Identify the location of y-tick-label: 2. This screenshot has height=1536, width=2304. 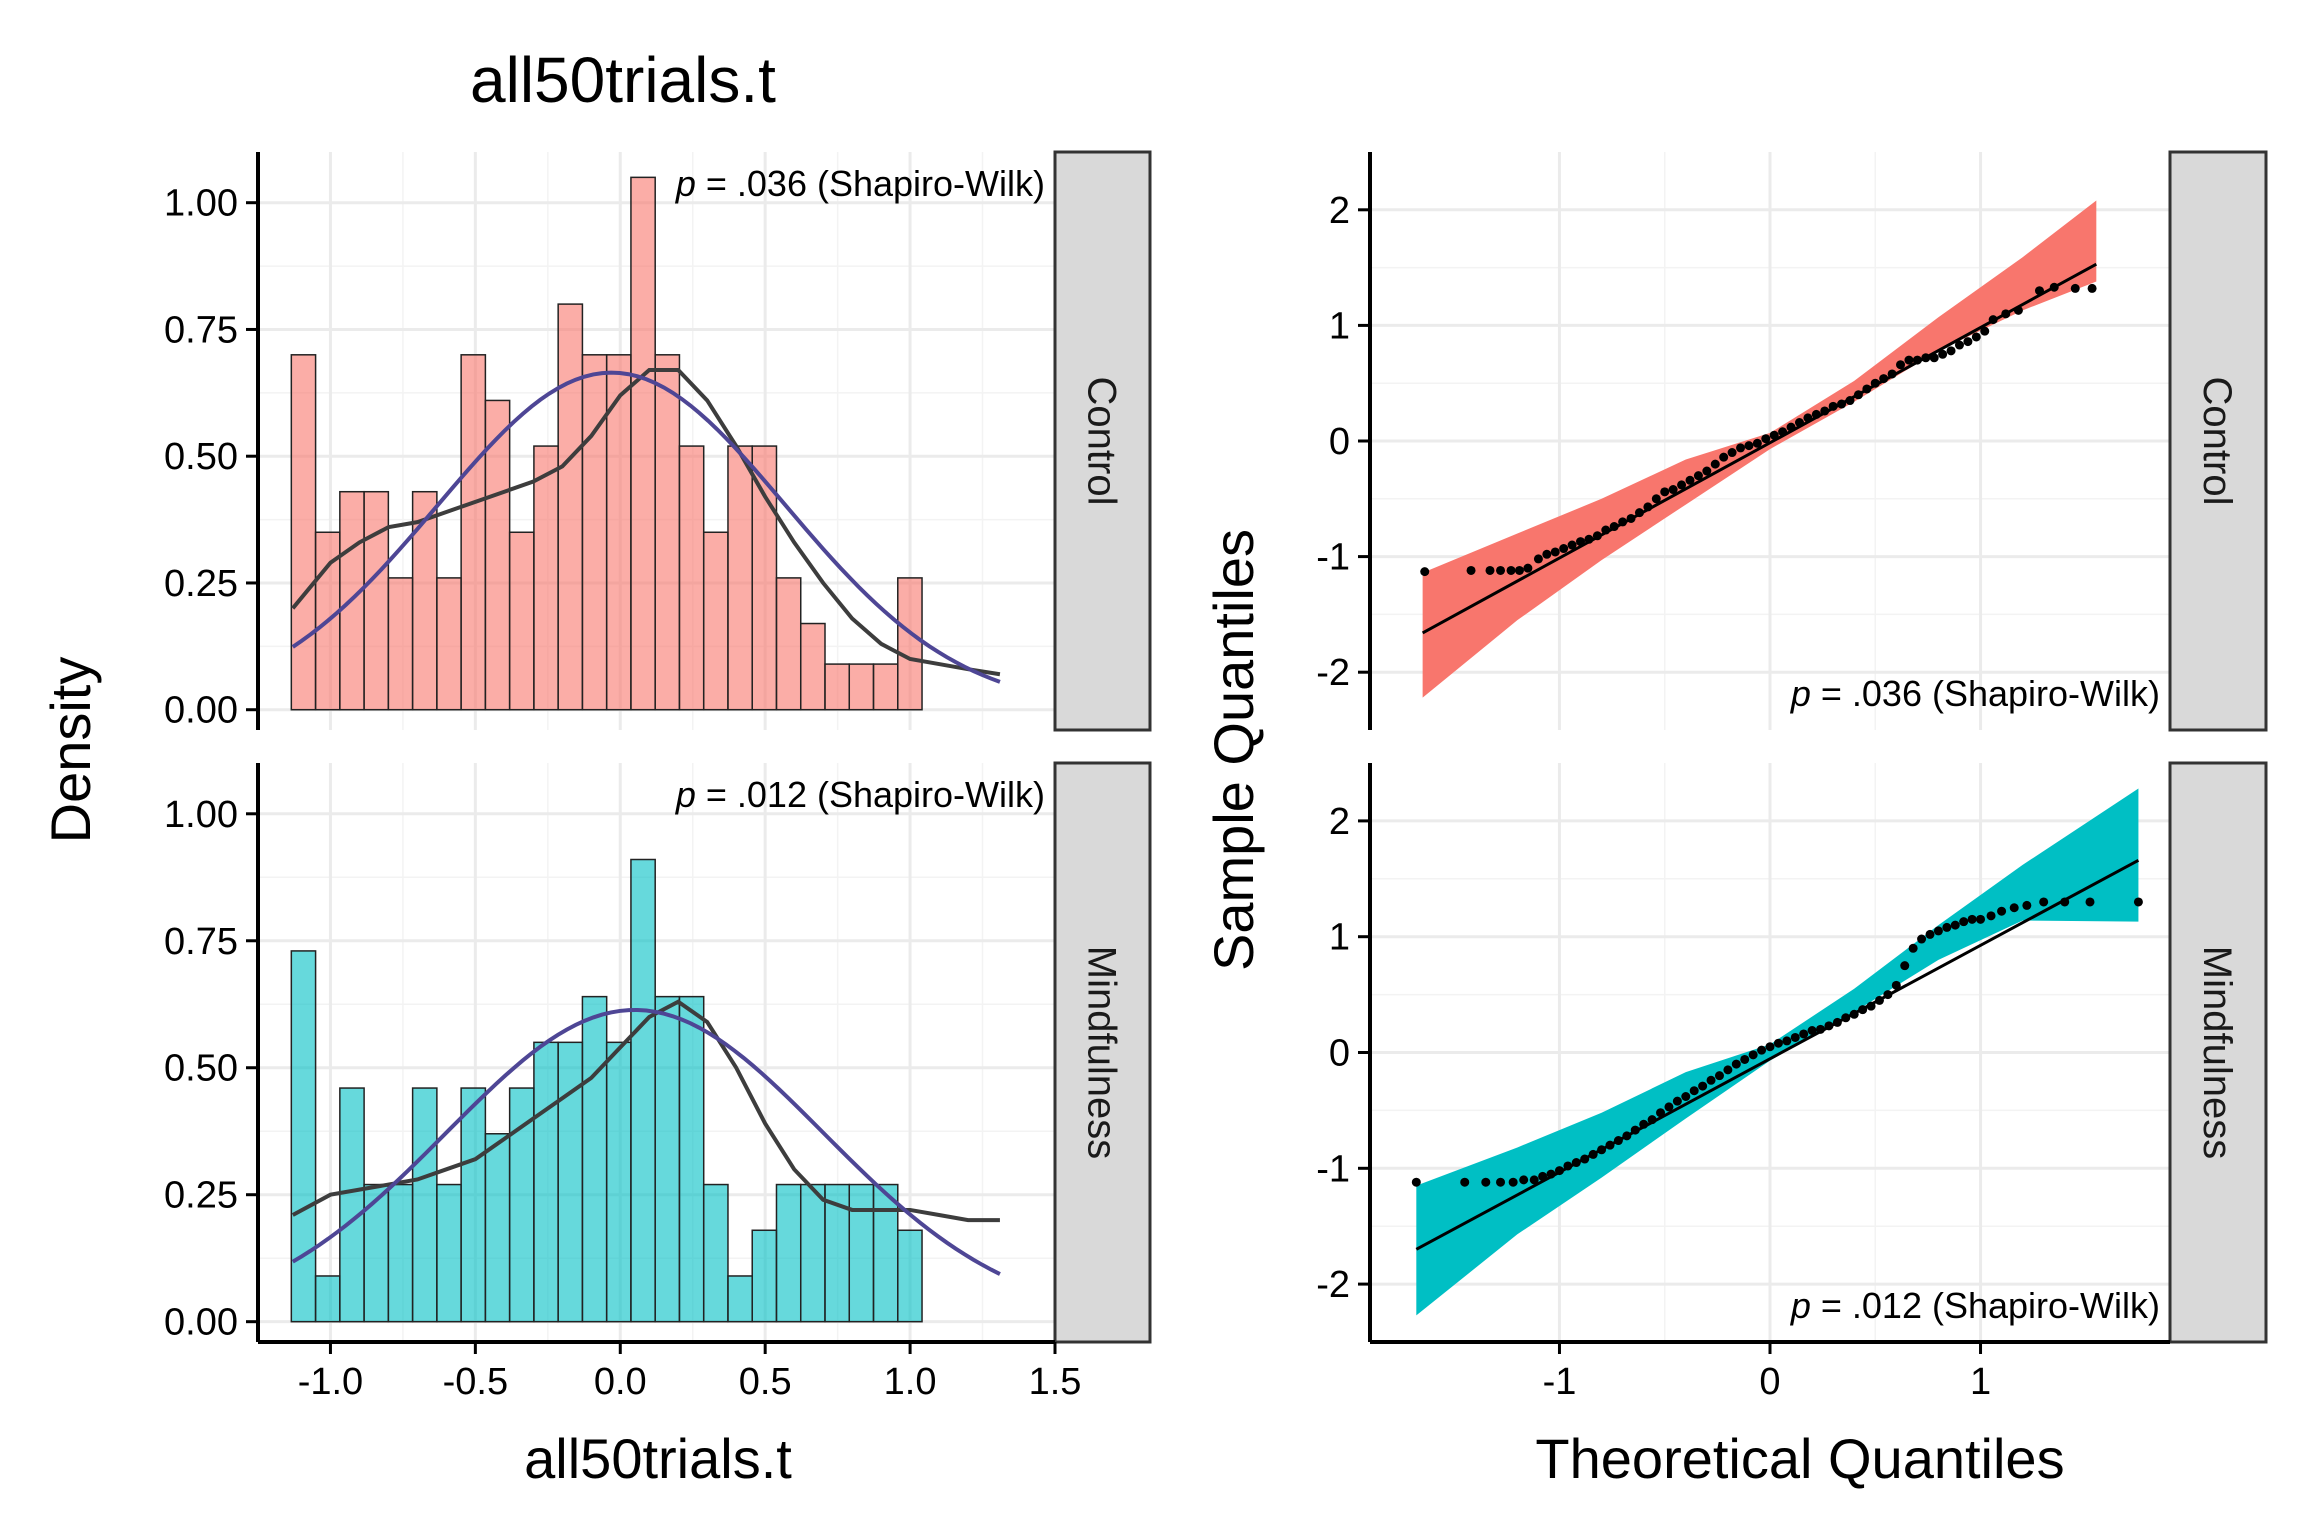
(1339, 822).